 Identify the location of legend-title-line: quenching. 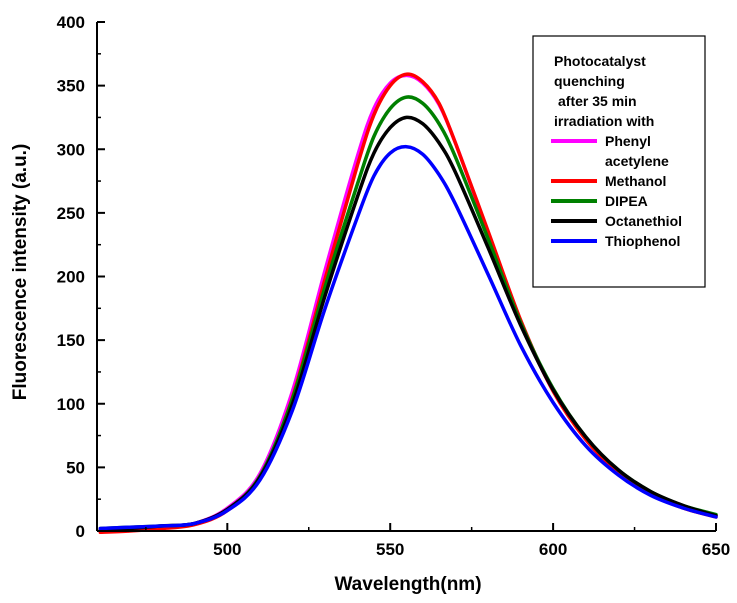
(589, 81).